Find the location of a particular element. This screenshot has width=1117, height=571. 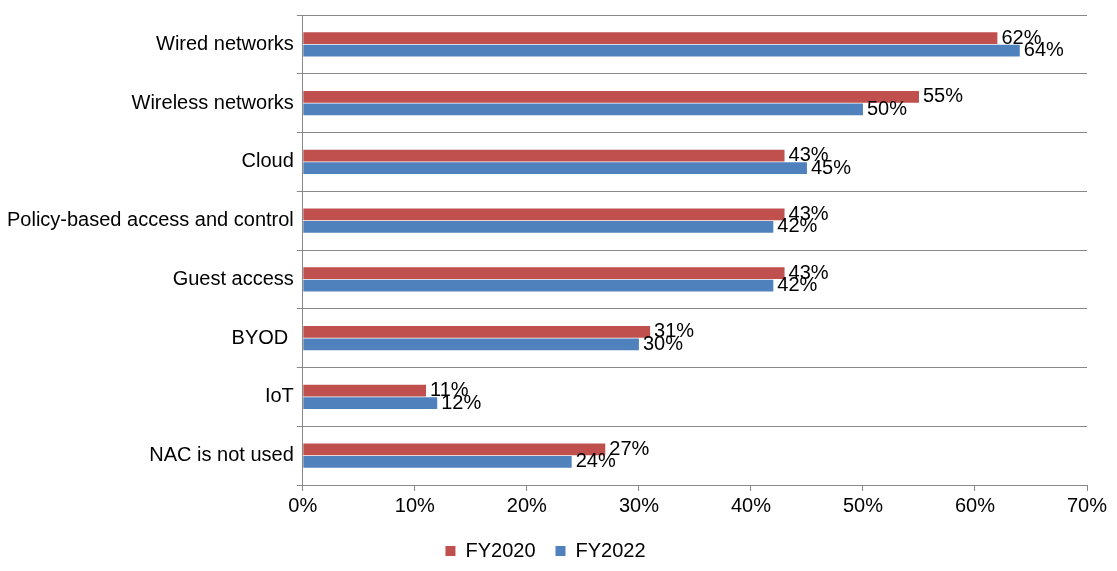

legend-label: FY2022 is located at coordinates (610, 549).